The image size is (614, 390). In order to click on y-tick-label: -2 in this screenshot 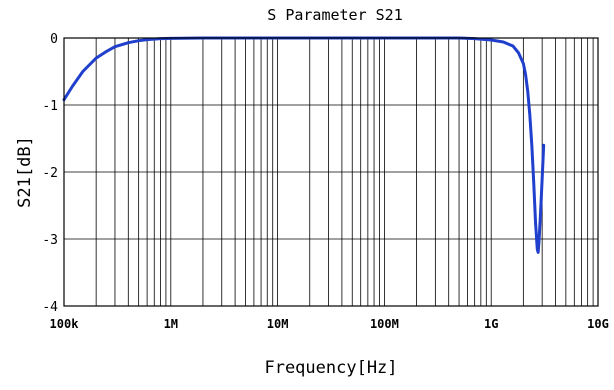, I will do `click(50, 173)`.